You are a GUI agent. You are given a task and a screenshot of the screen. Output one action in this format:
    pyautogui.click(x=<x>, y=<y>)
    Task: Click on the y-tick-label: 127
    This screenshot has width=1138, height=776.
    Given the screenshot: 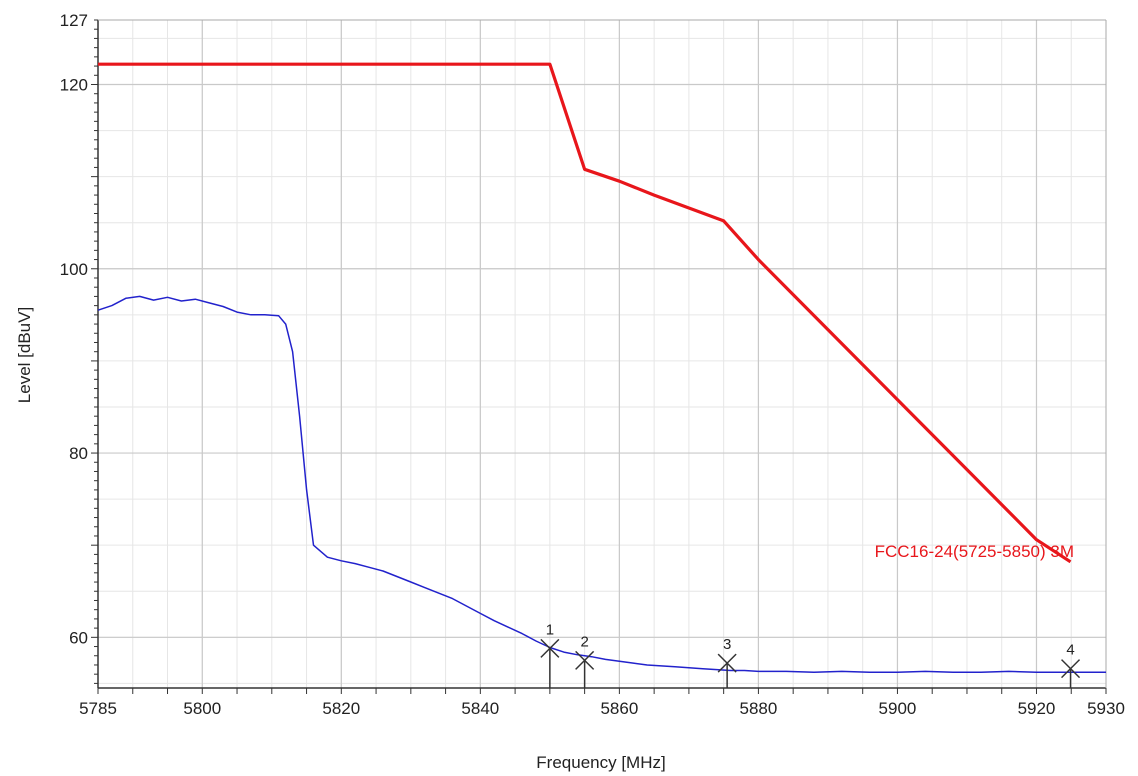 What is the action you would take?
    pyautogui.click(x=74, y=20)
    